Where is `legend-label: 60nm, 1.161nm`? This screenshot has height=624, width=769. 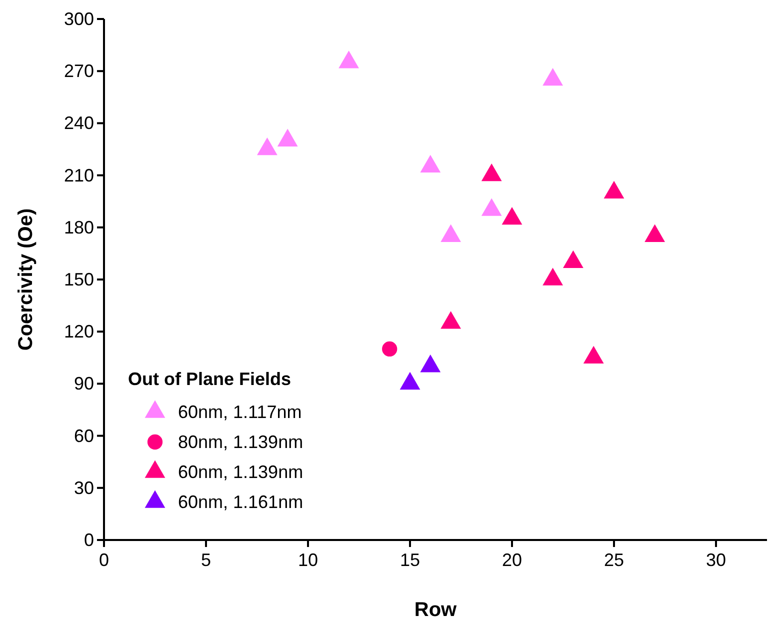 legend-label: 60nm, 1.161nm is located at coordinates (241, 502).